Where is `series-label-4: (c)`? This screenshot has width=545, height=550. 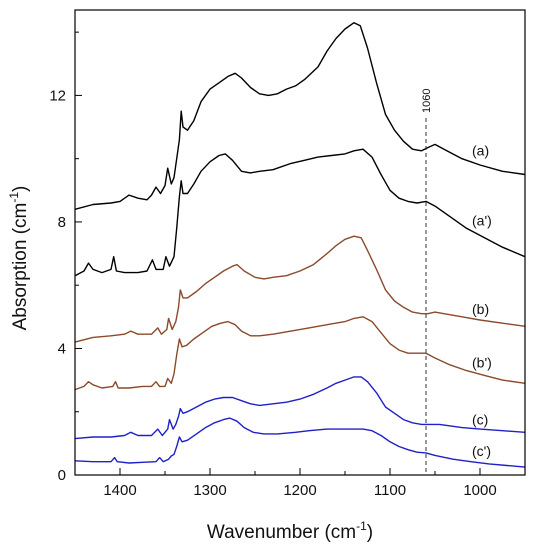
series-label-4: (c) is located at coordinates (480, 420).